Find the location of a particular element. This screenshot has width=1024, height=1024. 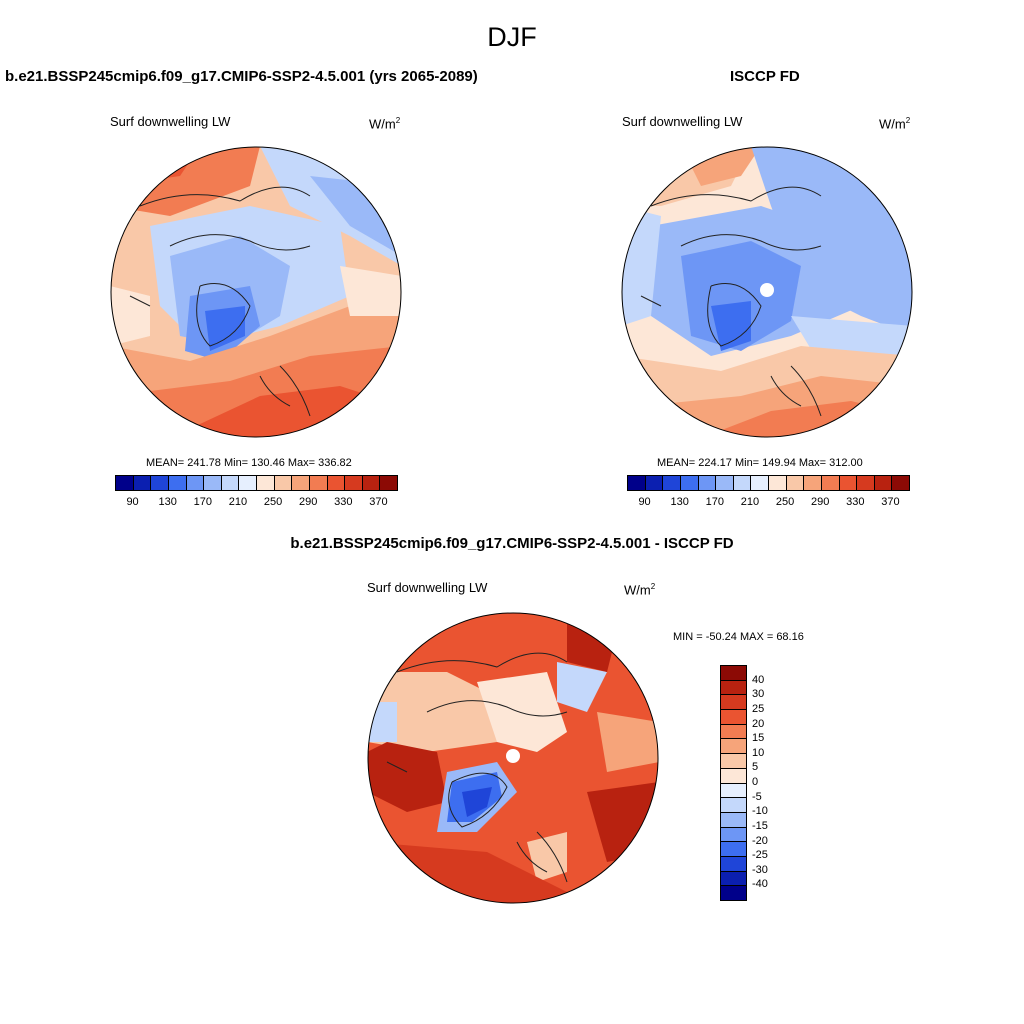

diff-colorbar-tick: 40 is located at coordinates (758, 679).